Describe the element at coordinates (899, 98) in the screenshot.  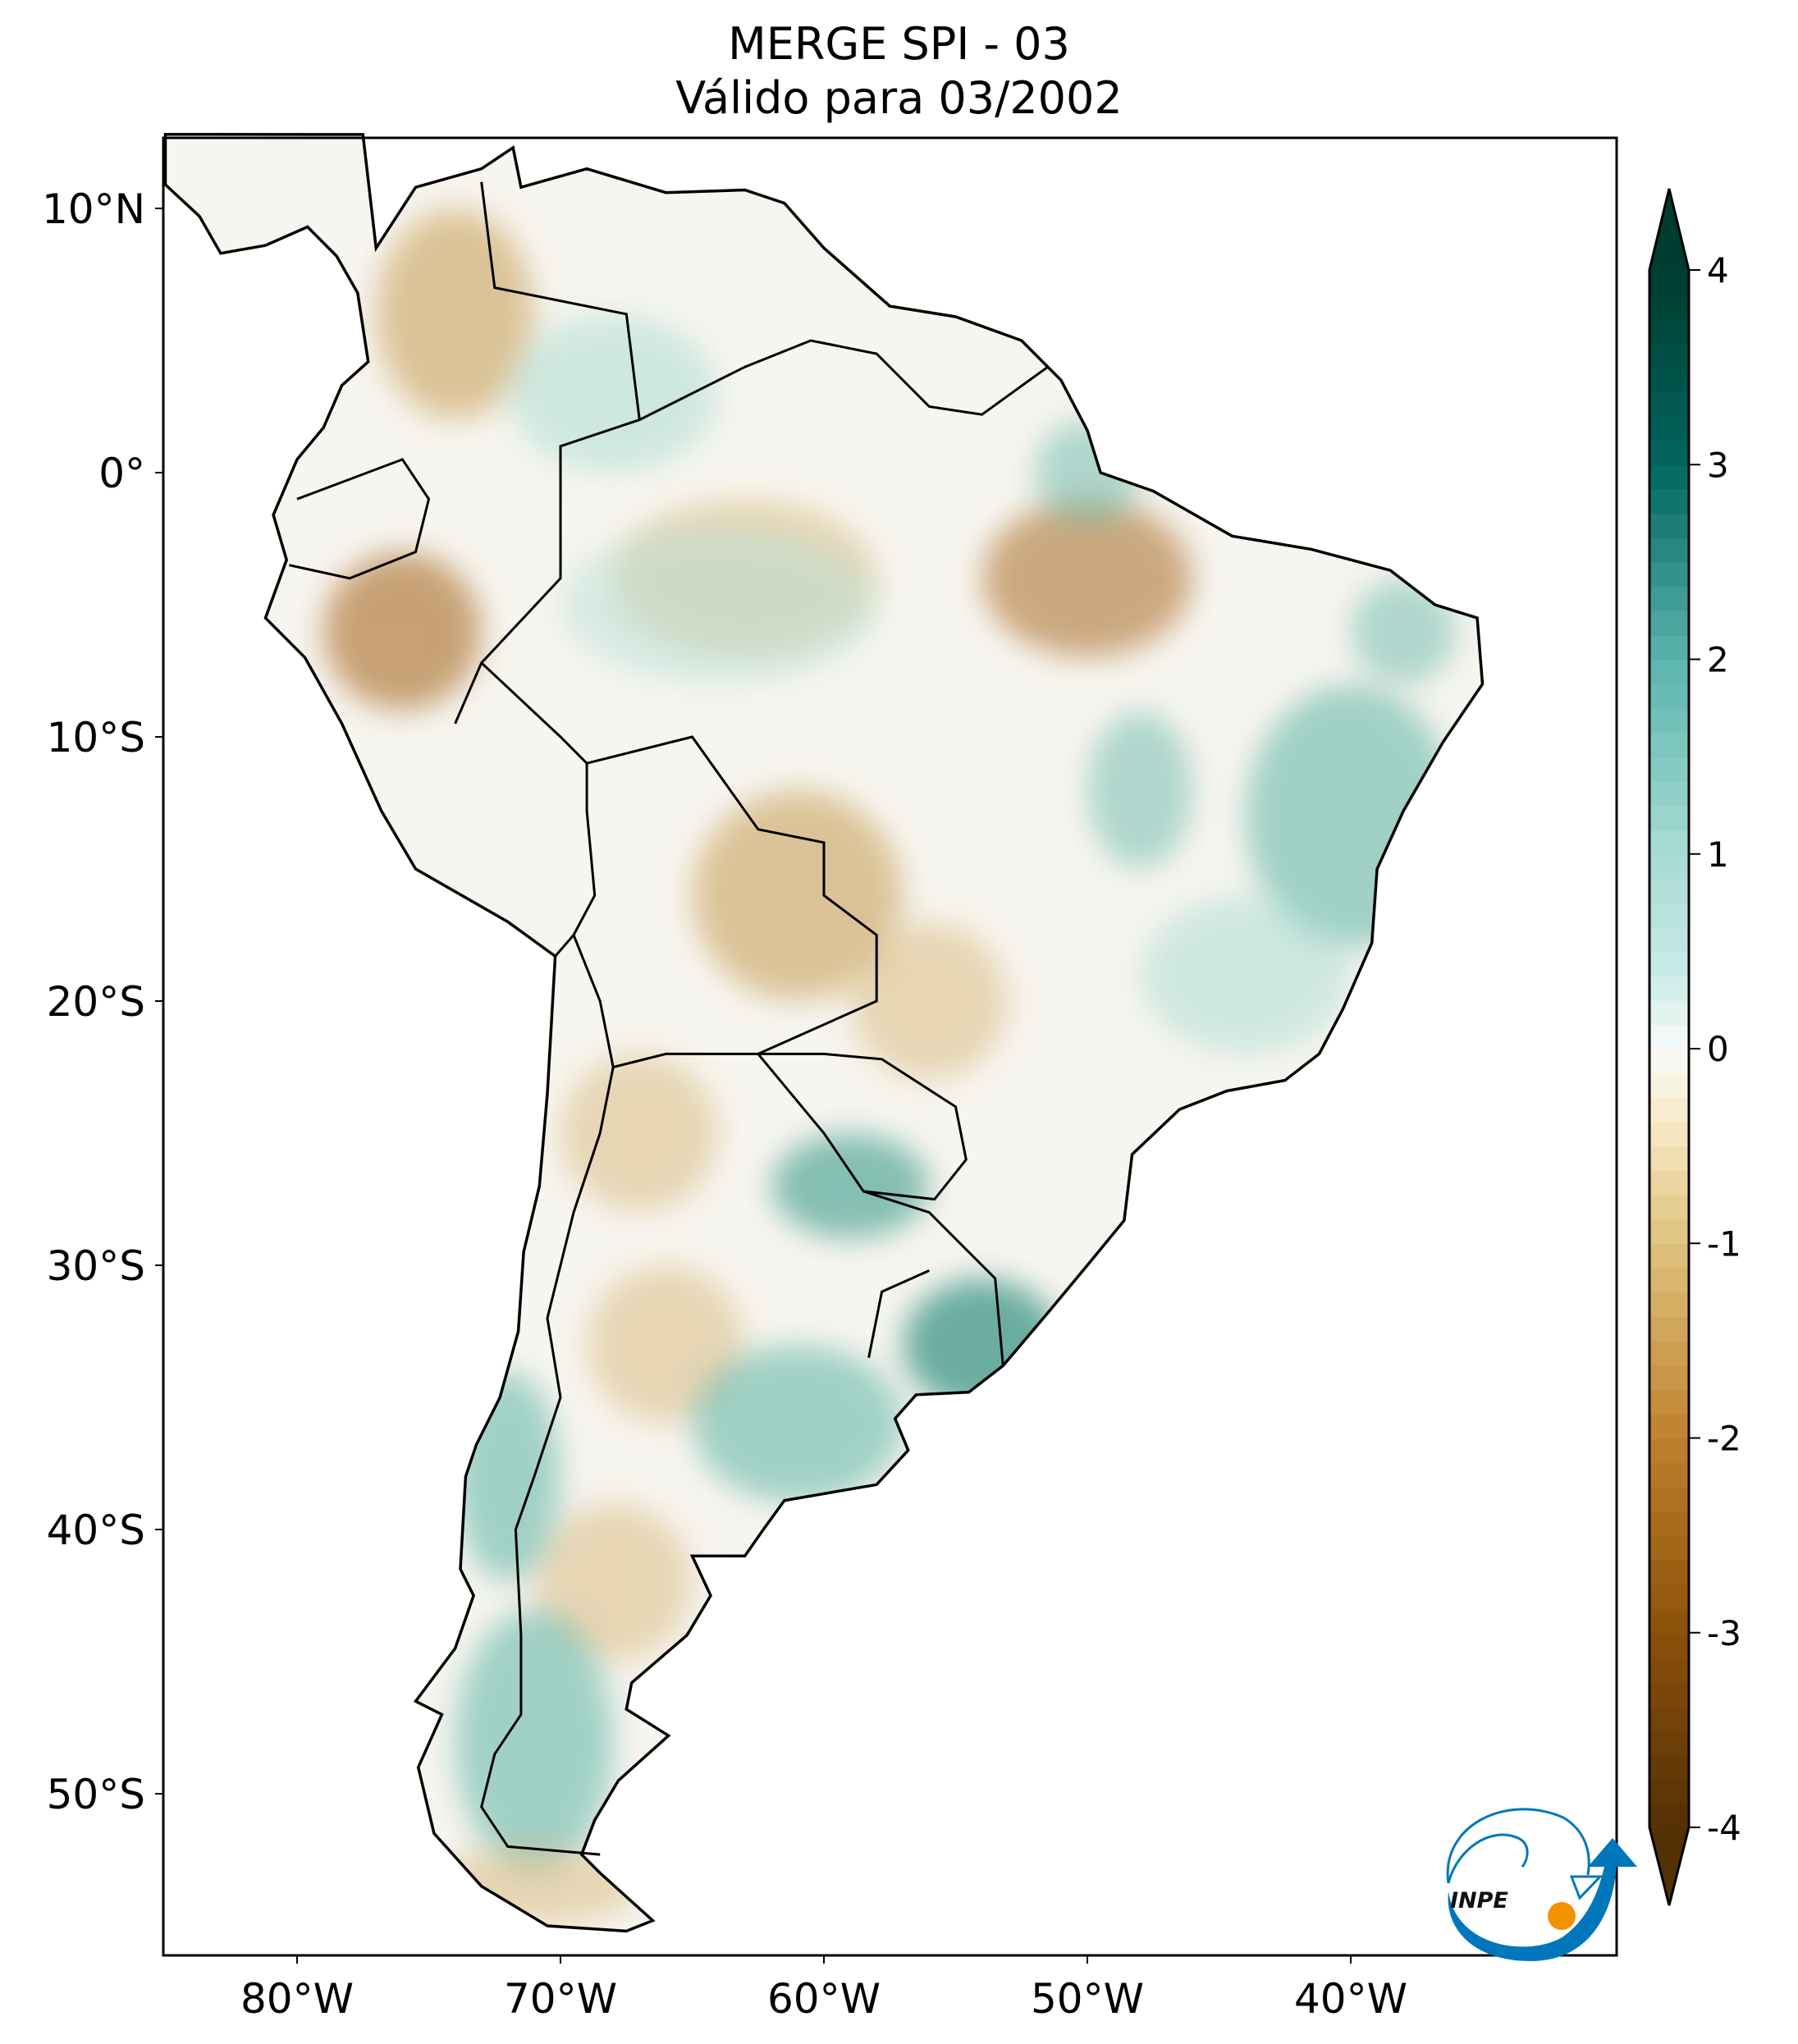
I see `chart-subtitle: Válido para 03/2002` at that location.